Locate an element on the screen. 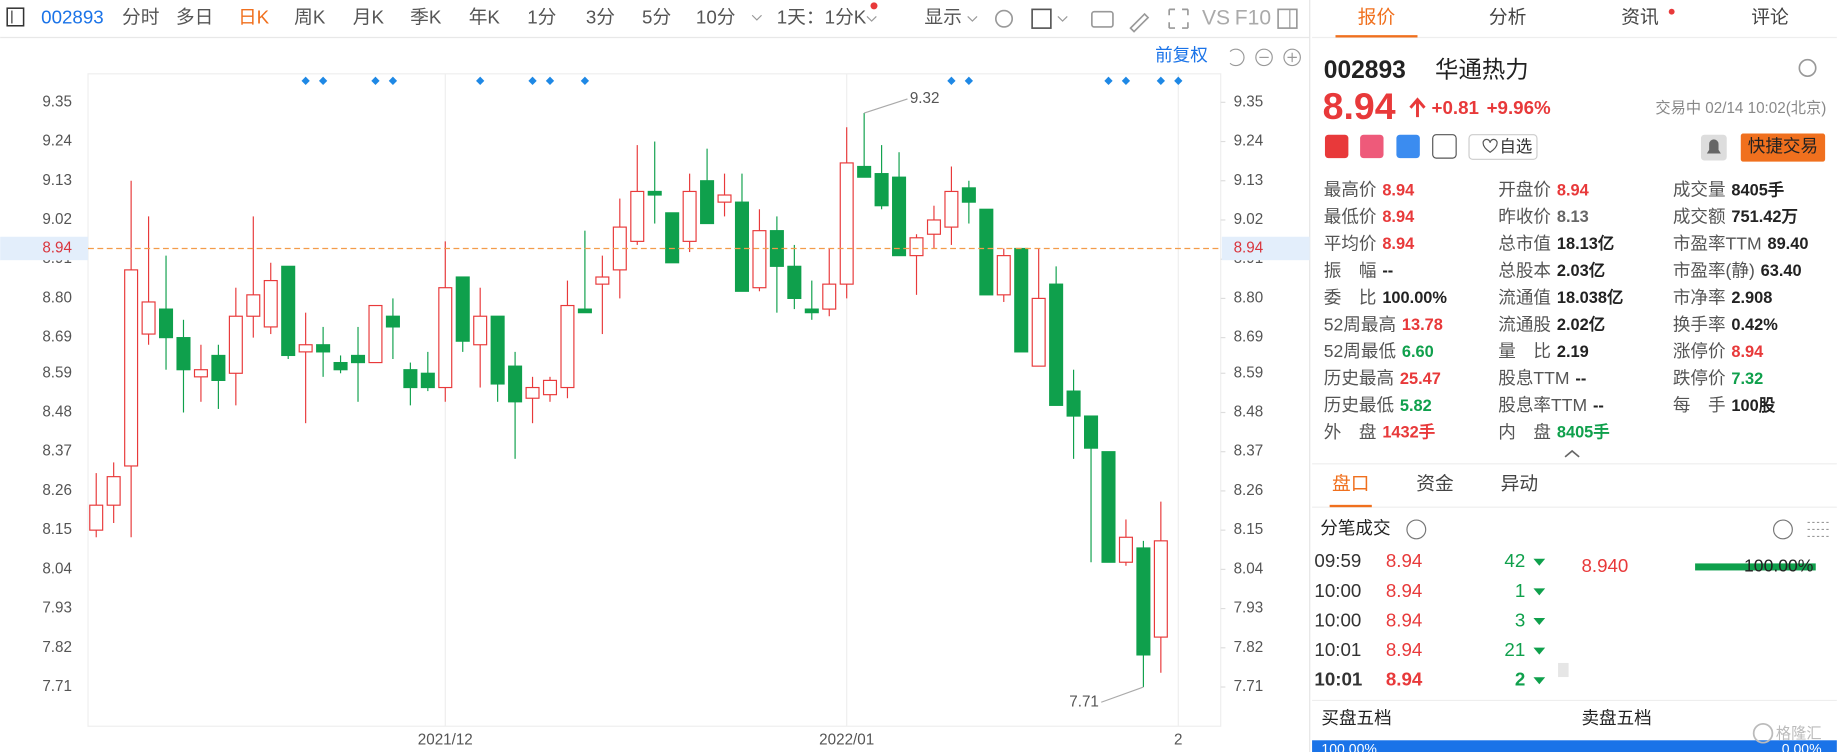  fullscreen-icon is located at coordinates (1178, 18).